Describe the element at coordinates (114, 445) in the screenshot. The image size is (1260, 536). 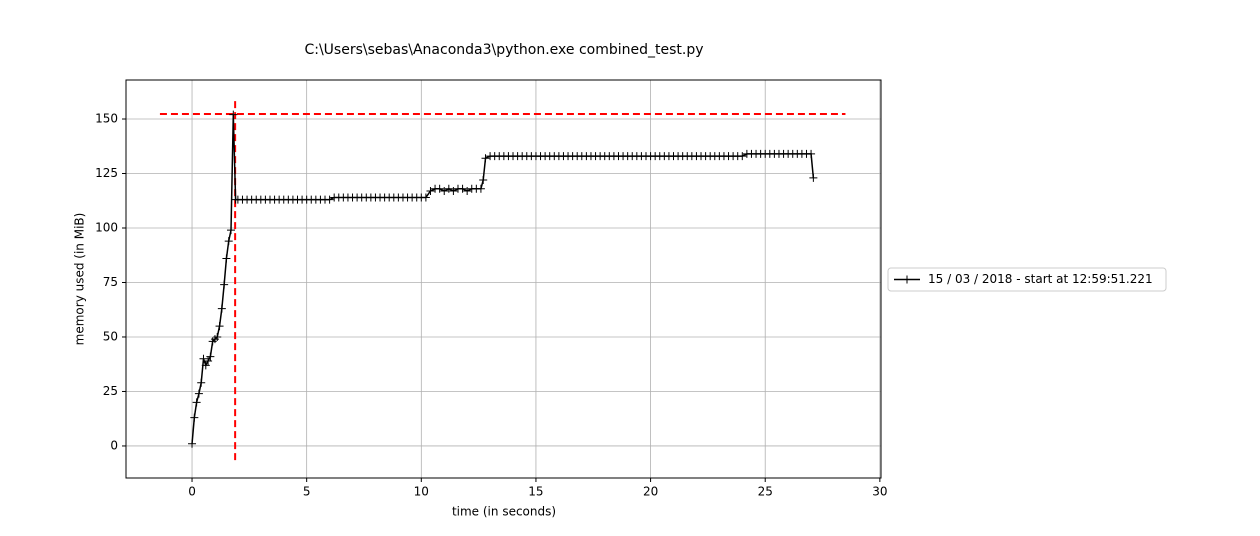
I see `y-tick-label: 0` at that location.